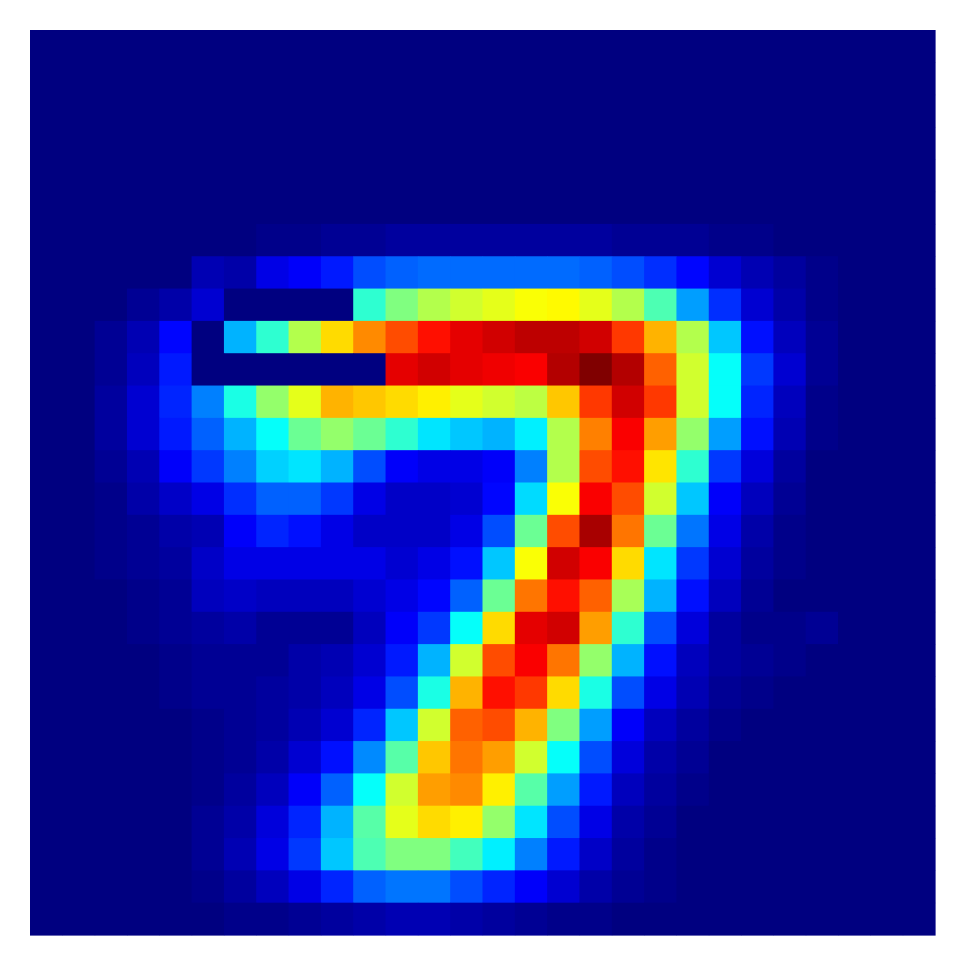 This screenshot has height=966, width=965. Describe the element at coordinates (434, 46) in the screenshot. I see `heatmap-cell-r0-c12` at that location.